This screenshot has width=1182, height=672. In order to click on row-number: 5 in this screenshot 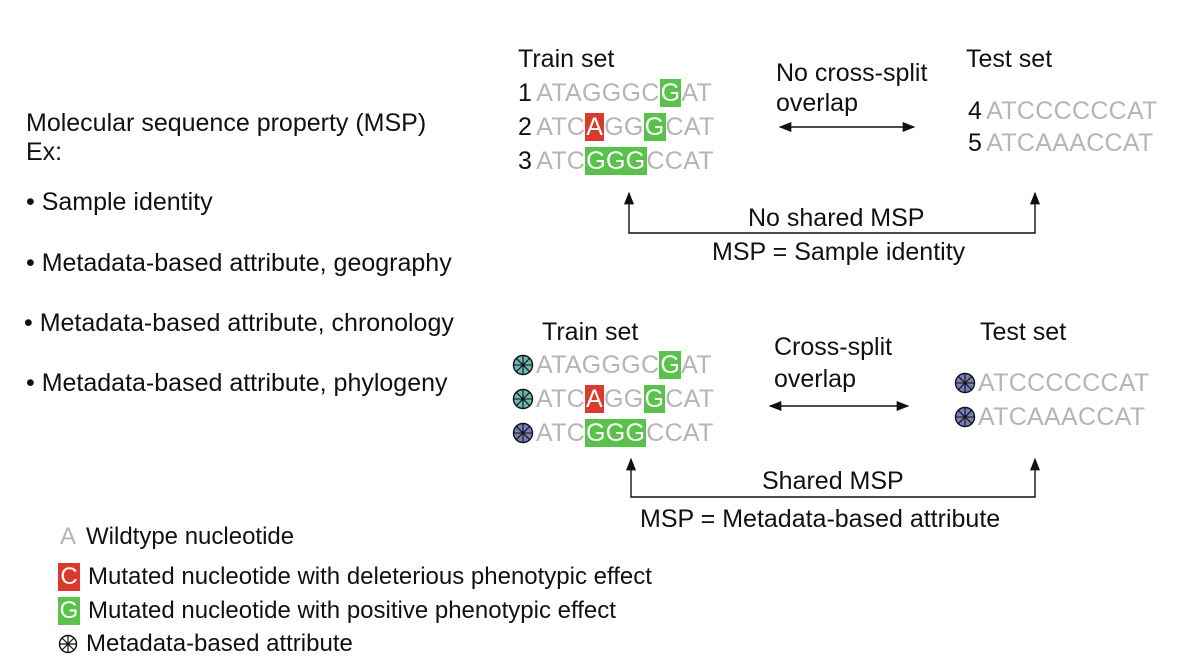, I will do `click(975, 143)`.